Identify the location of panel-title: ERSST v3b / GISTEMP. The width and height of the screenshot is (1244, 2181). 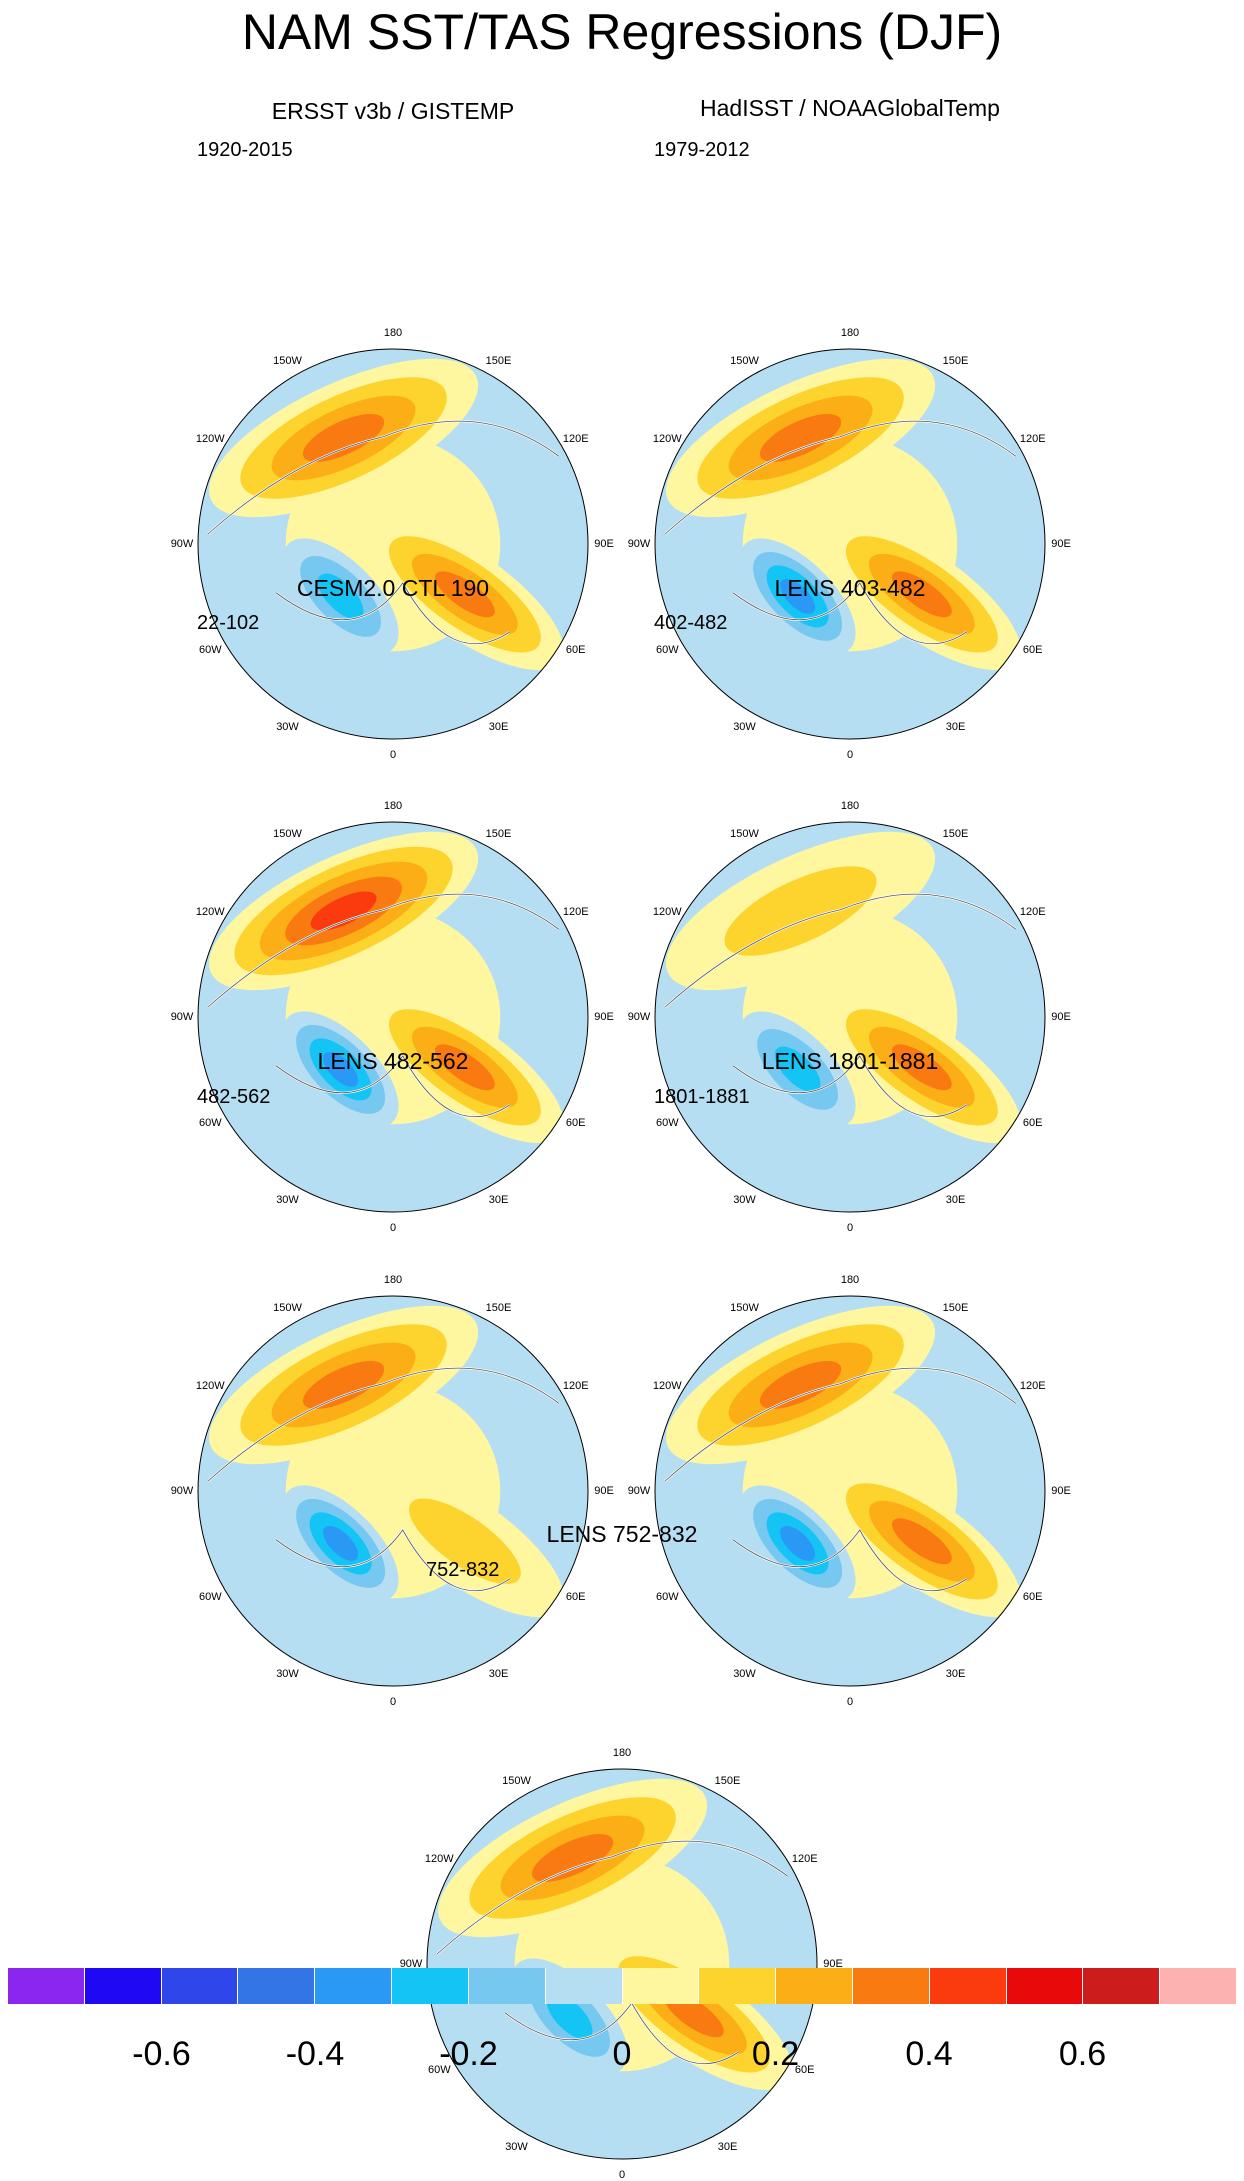
(393, 111).